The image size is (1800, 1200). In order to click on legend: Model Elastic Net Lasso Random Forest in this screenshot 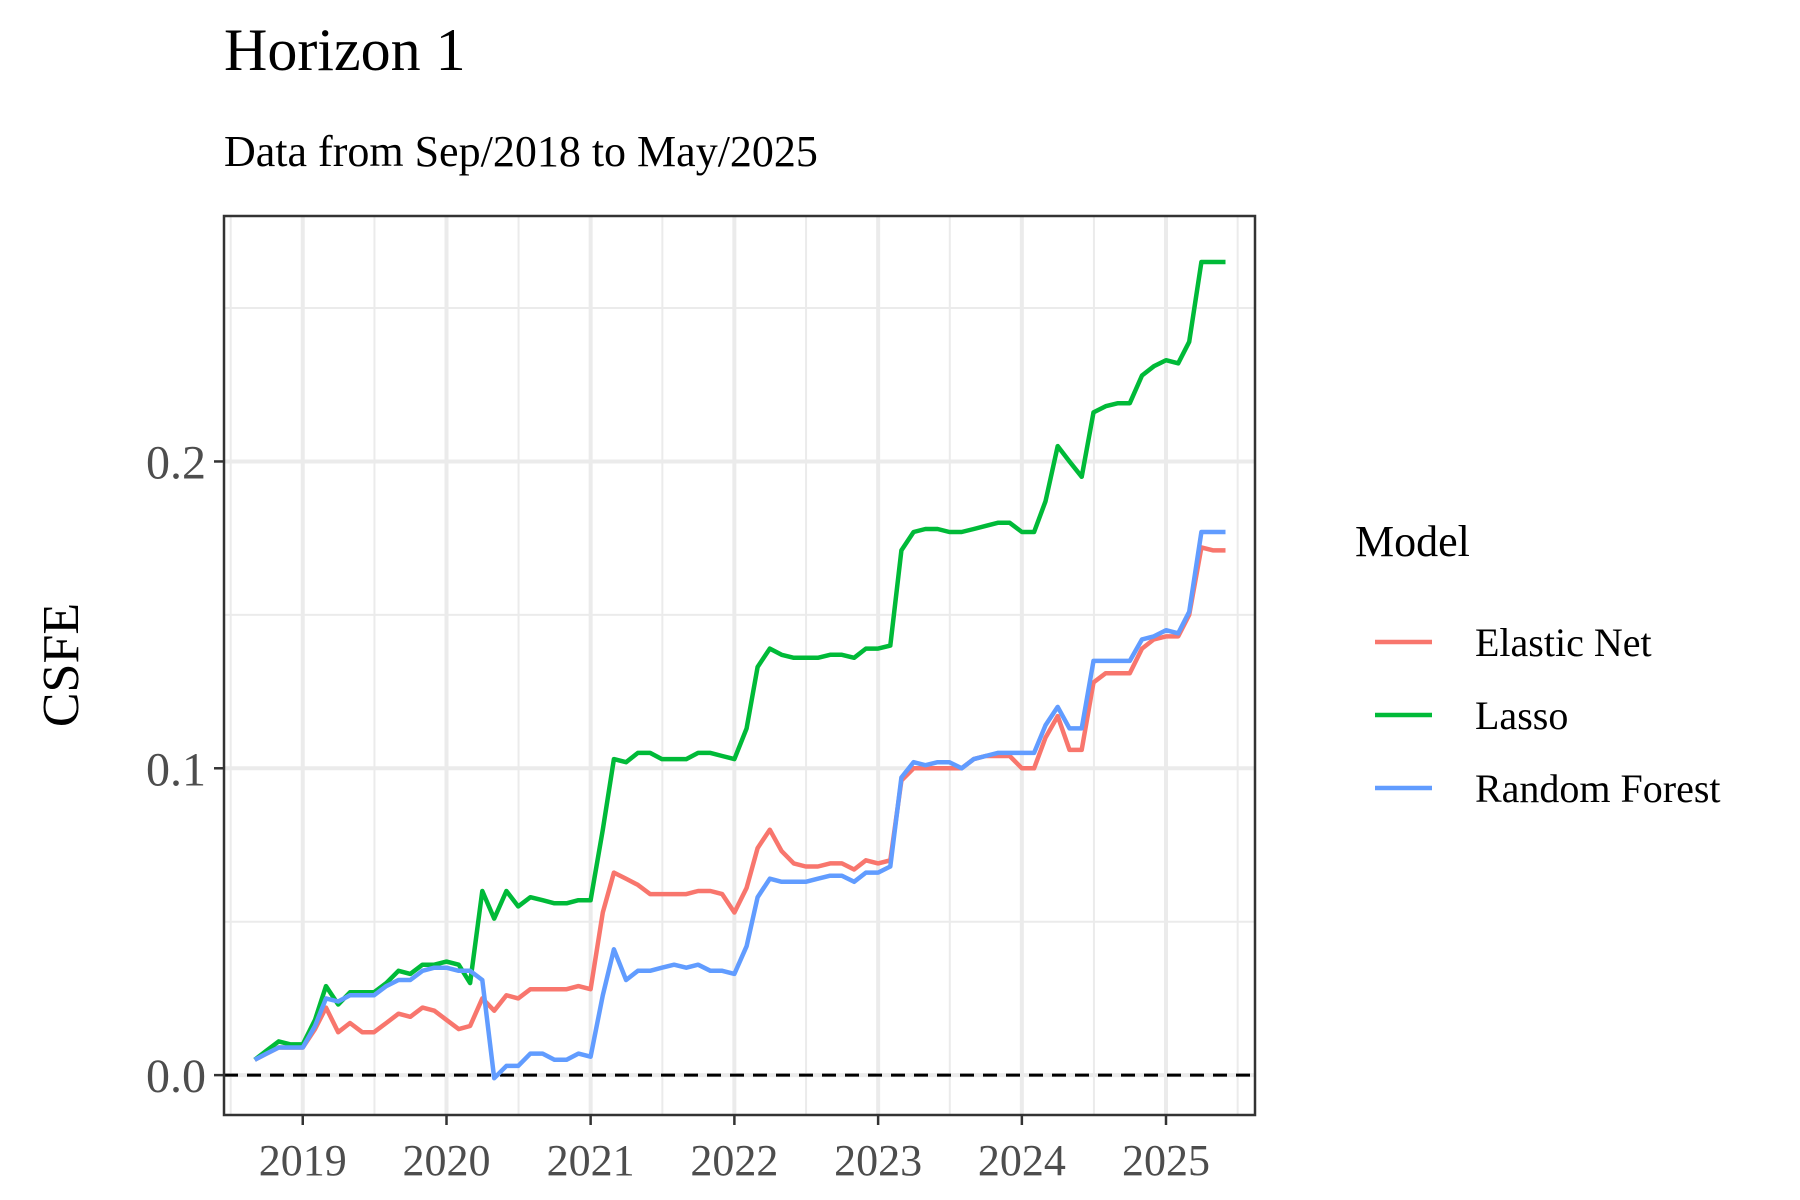, I will do `click(1538, 664)`.